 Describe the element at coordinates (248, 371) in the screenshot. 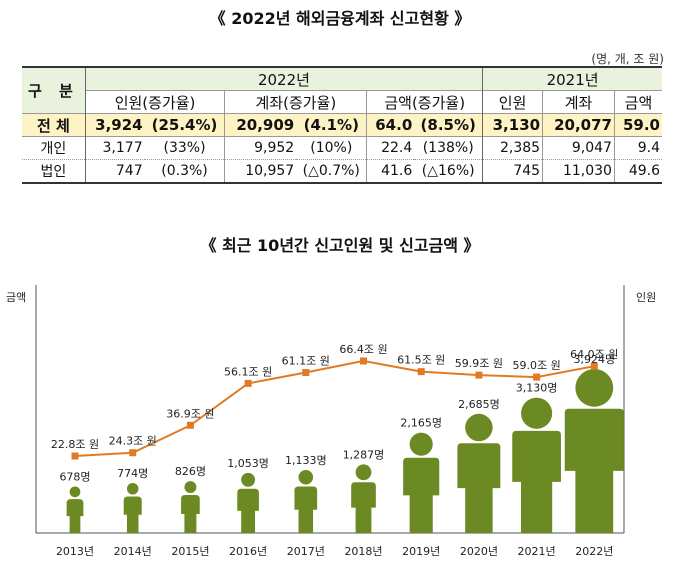

I see `amount-label: 56.1조 원` at that location.